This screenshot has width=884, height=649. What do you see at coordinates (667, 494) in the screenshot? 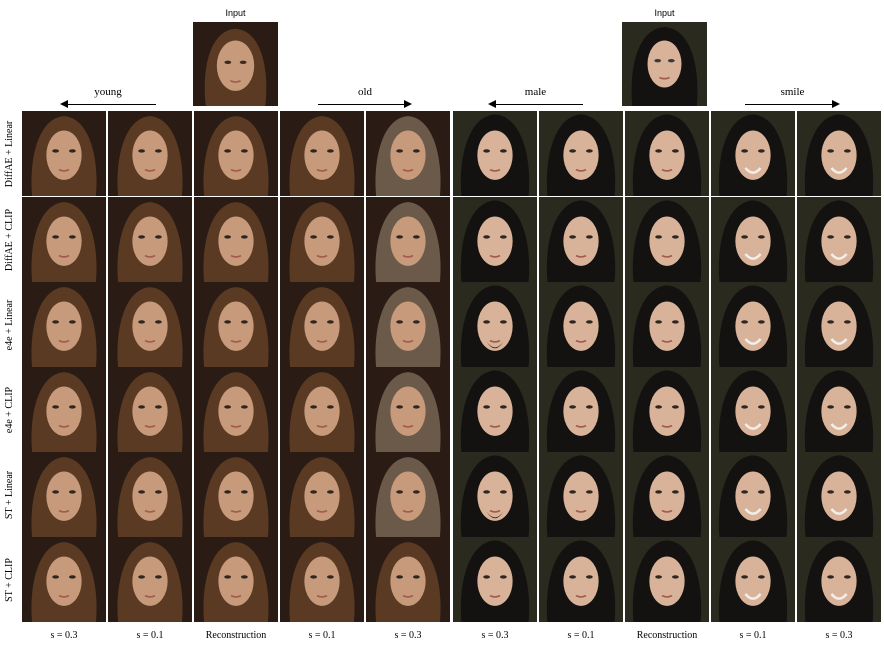
I see `grid-image-r5-c8` at bounding box center [667, 494].